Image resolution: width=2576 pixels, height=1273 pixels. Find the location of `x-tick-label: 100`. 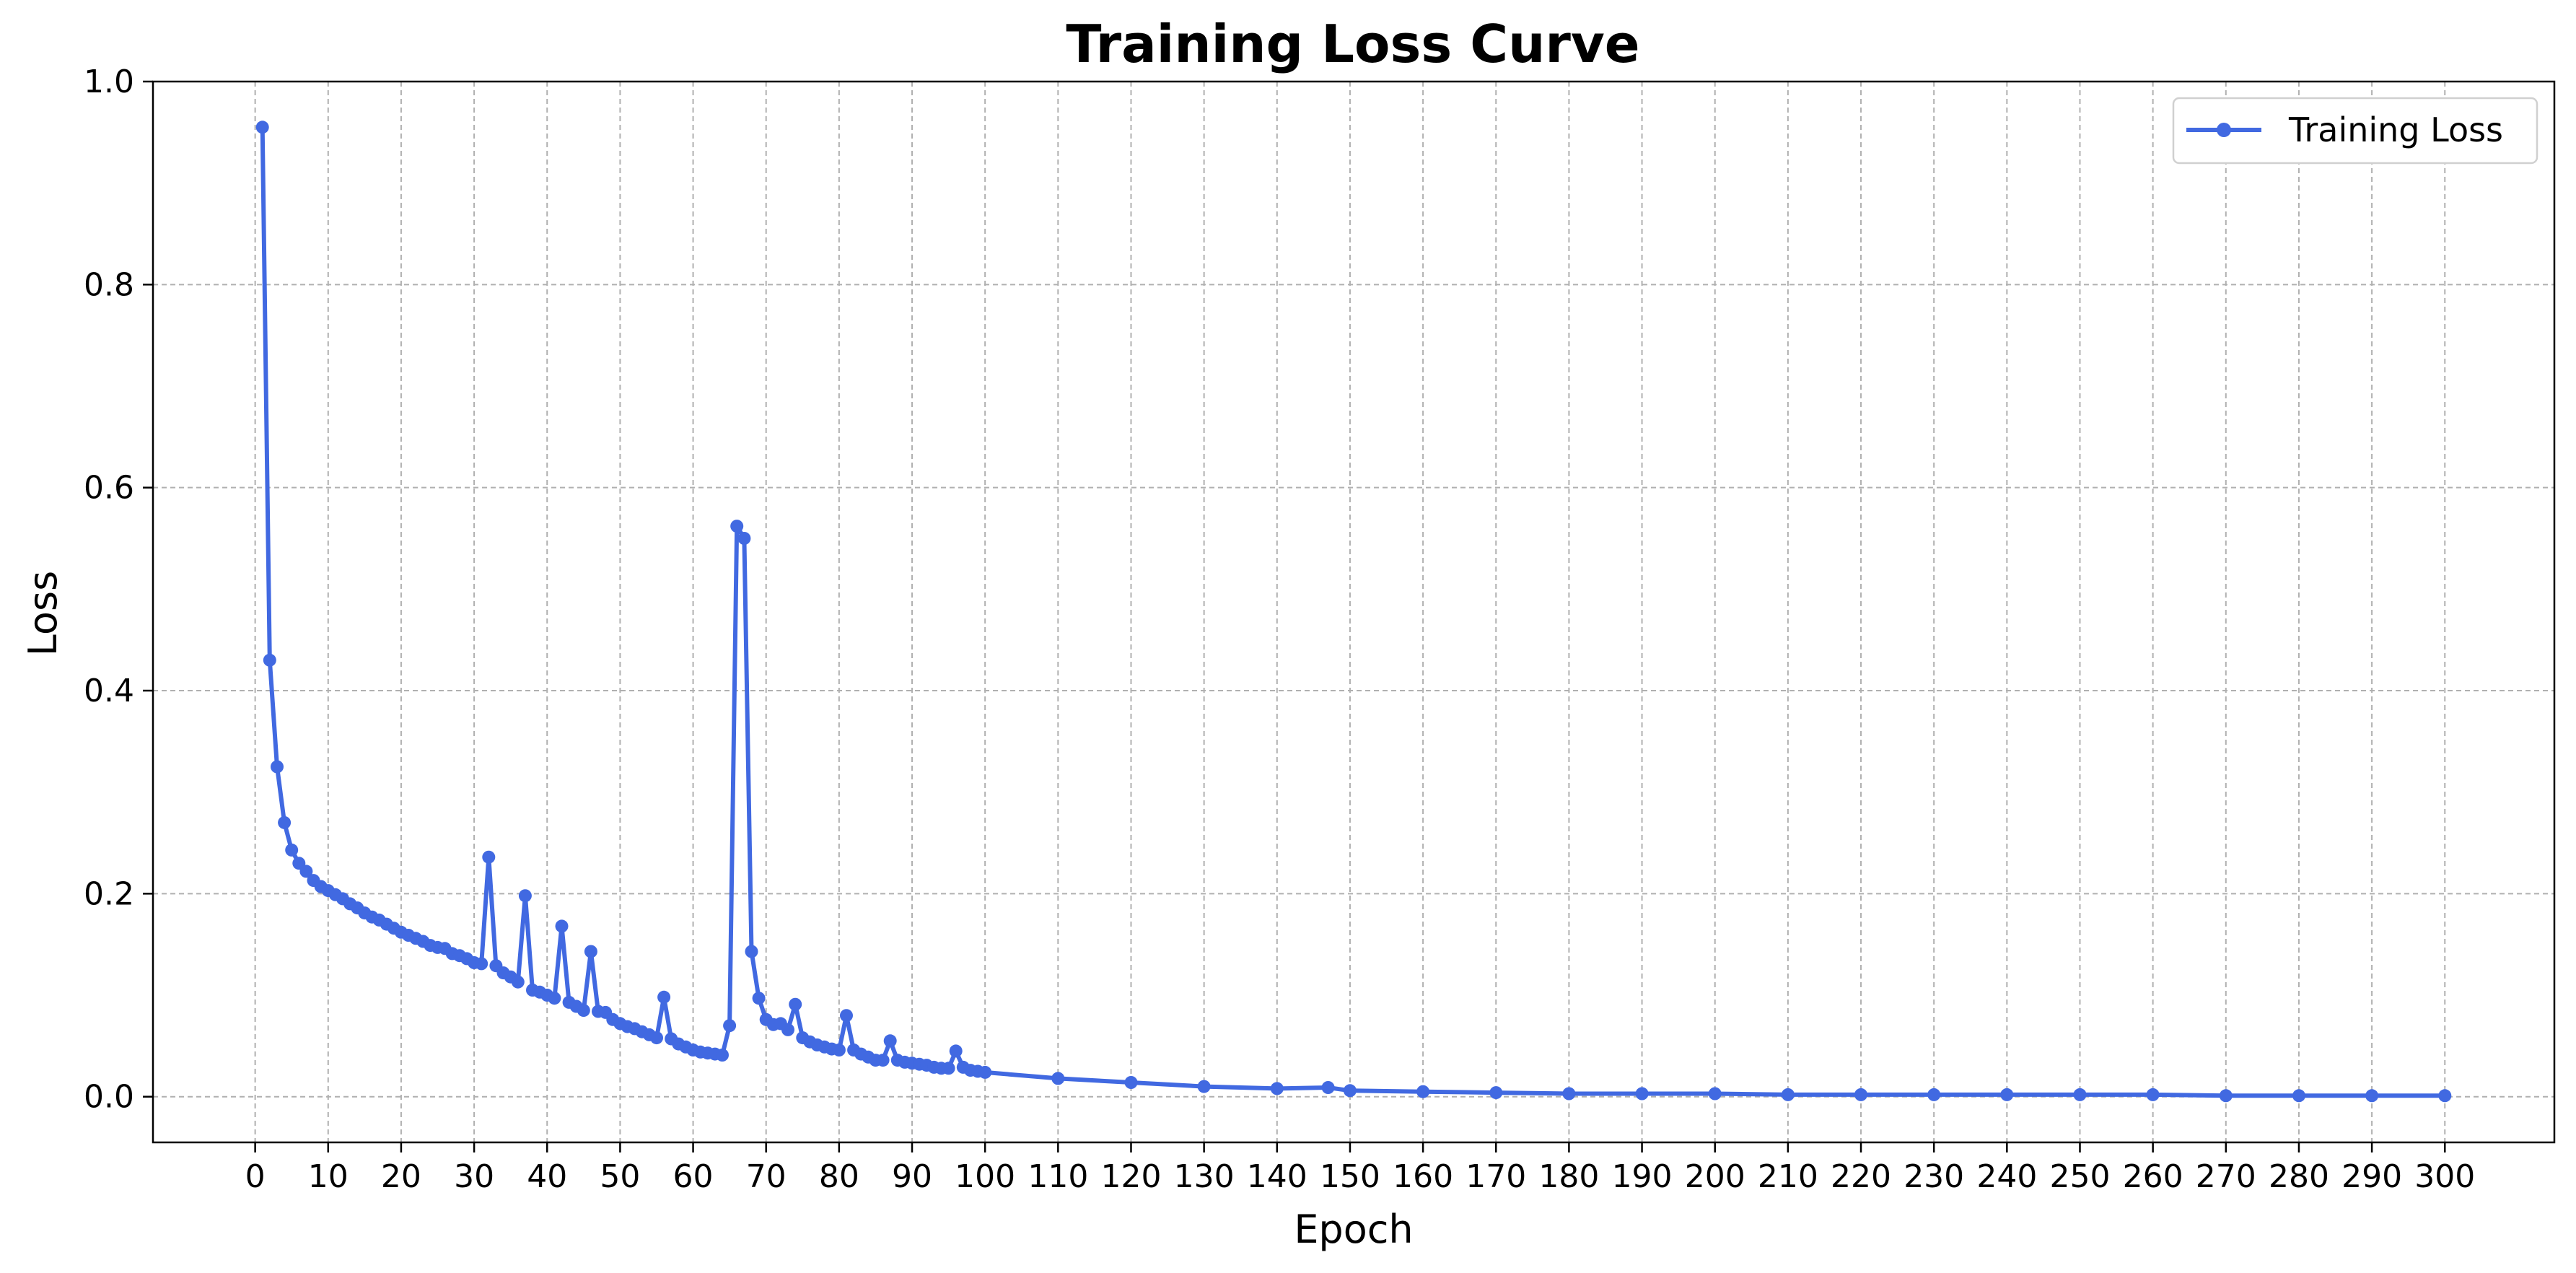

x-tick-label: 100 is located at coordinates (985, 1176).